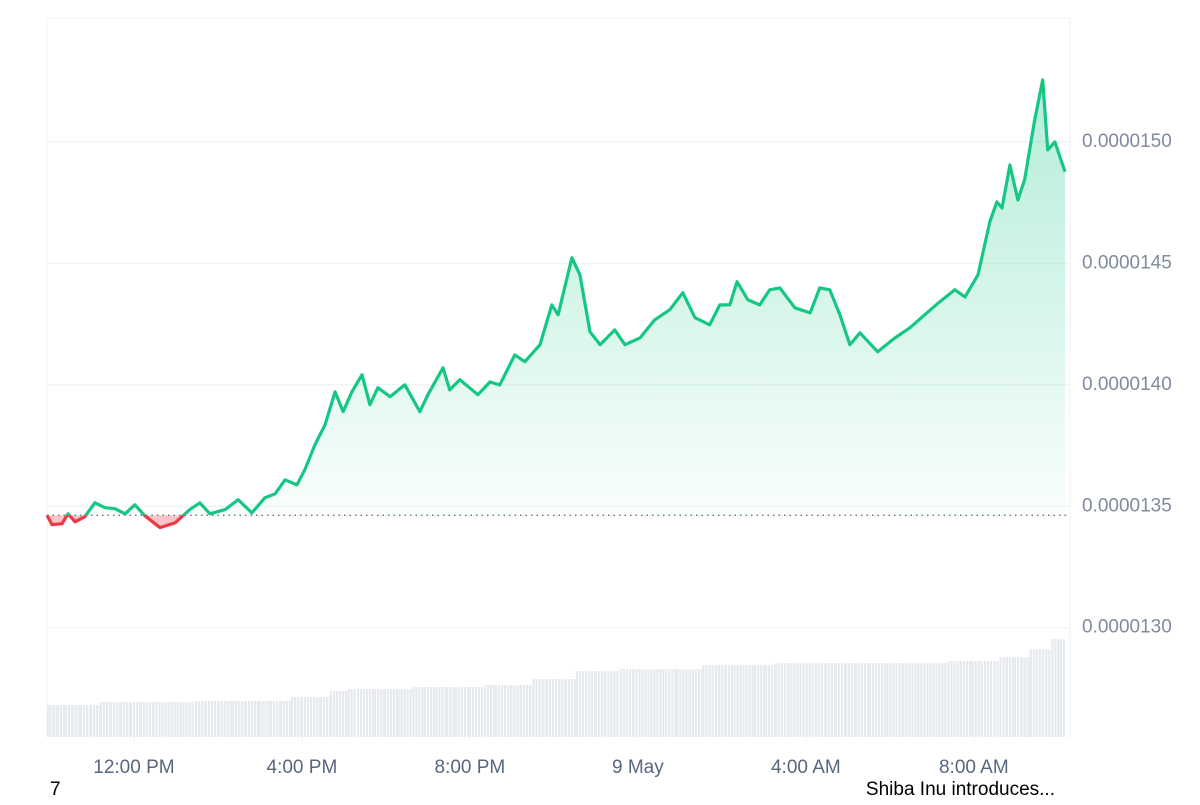 This screenshot has width=1200, height=805. Describe the element at coordinates (1127, 141) in the screenshot. I see `y-tick-label: 0.0000150` at that location.